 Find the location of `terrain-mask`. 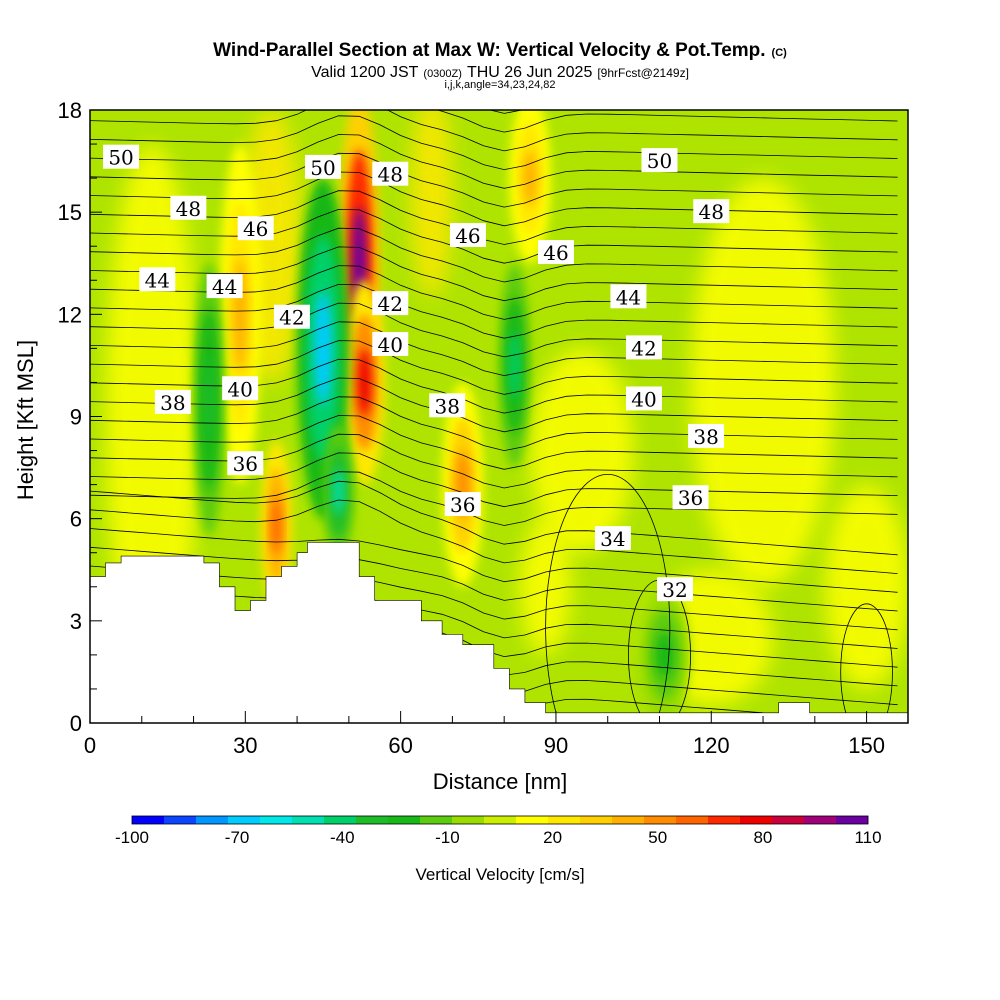

terrain-mask is located at coordinates (499, 632).